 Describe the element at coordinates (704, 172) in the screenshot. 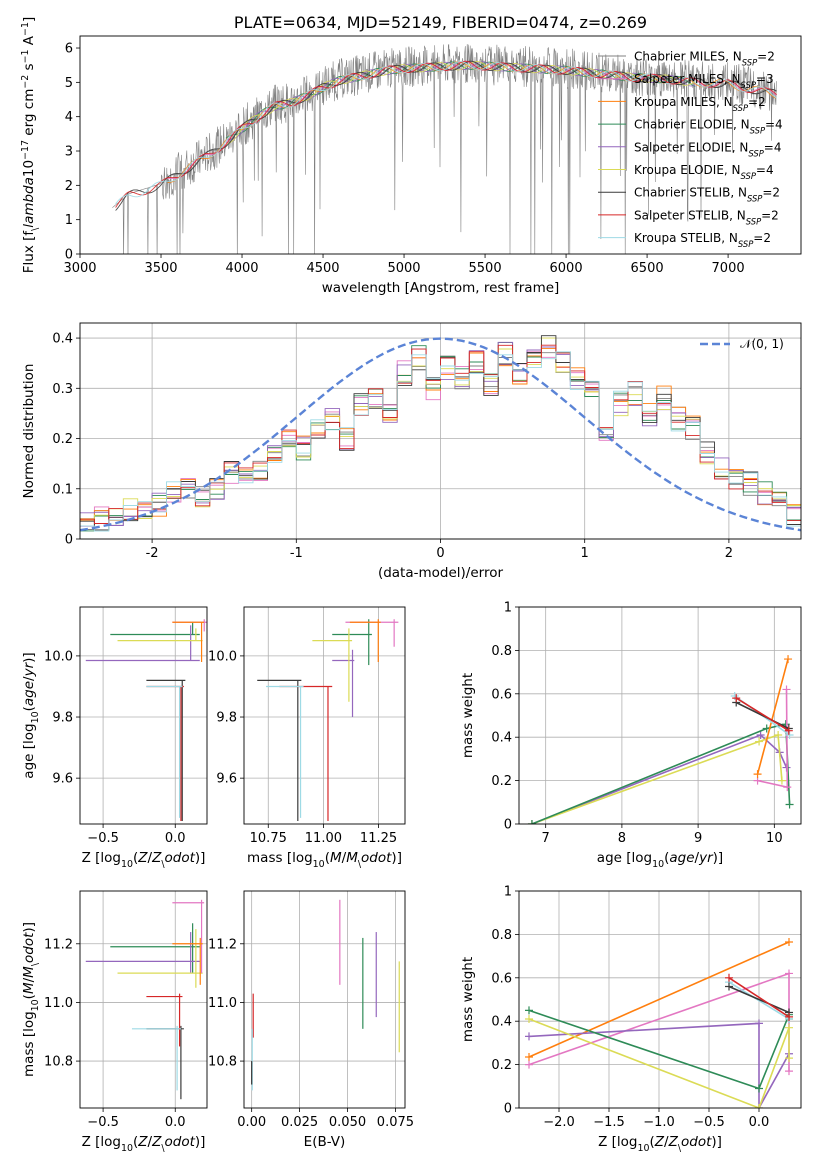

I see `legend-label: Kroupa ELODIE, NSSP=4` at that location.